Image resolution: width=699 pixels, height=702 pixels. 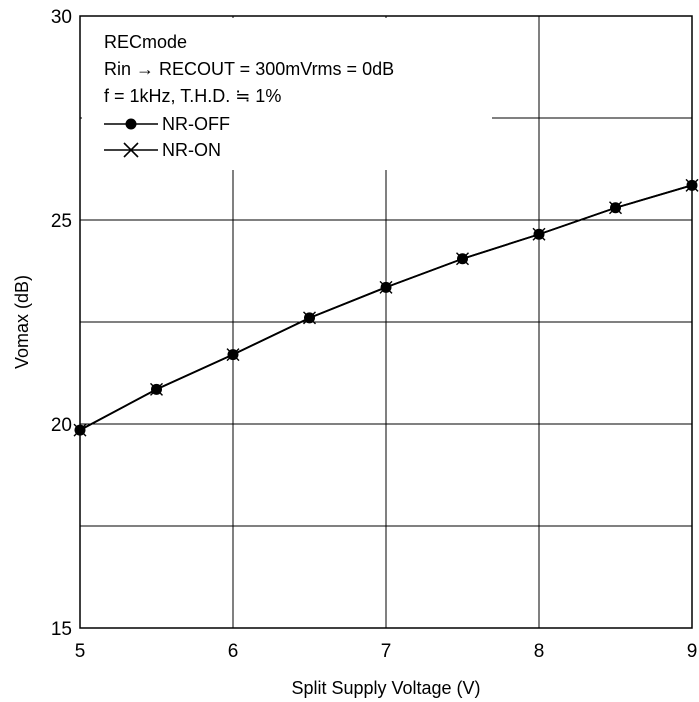 I want to click on y-tick-label: 25, so click(x=61, y=221).